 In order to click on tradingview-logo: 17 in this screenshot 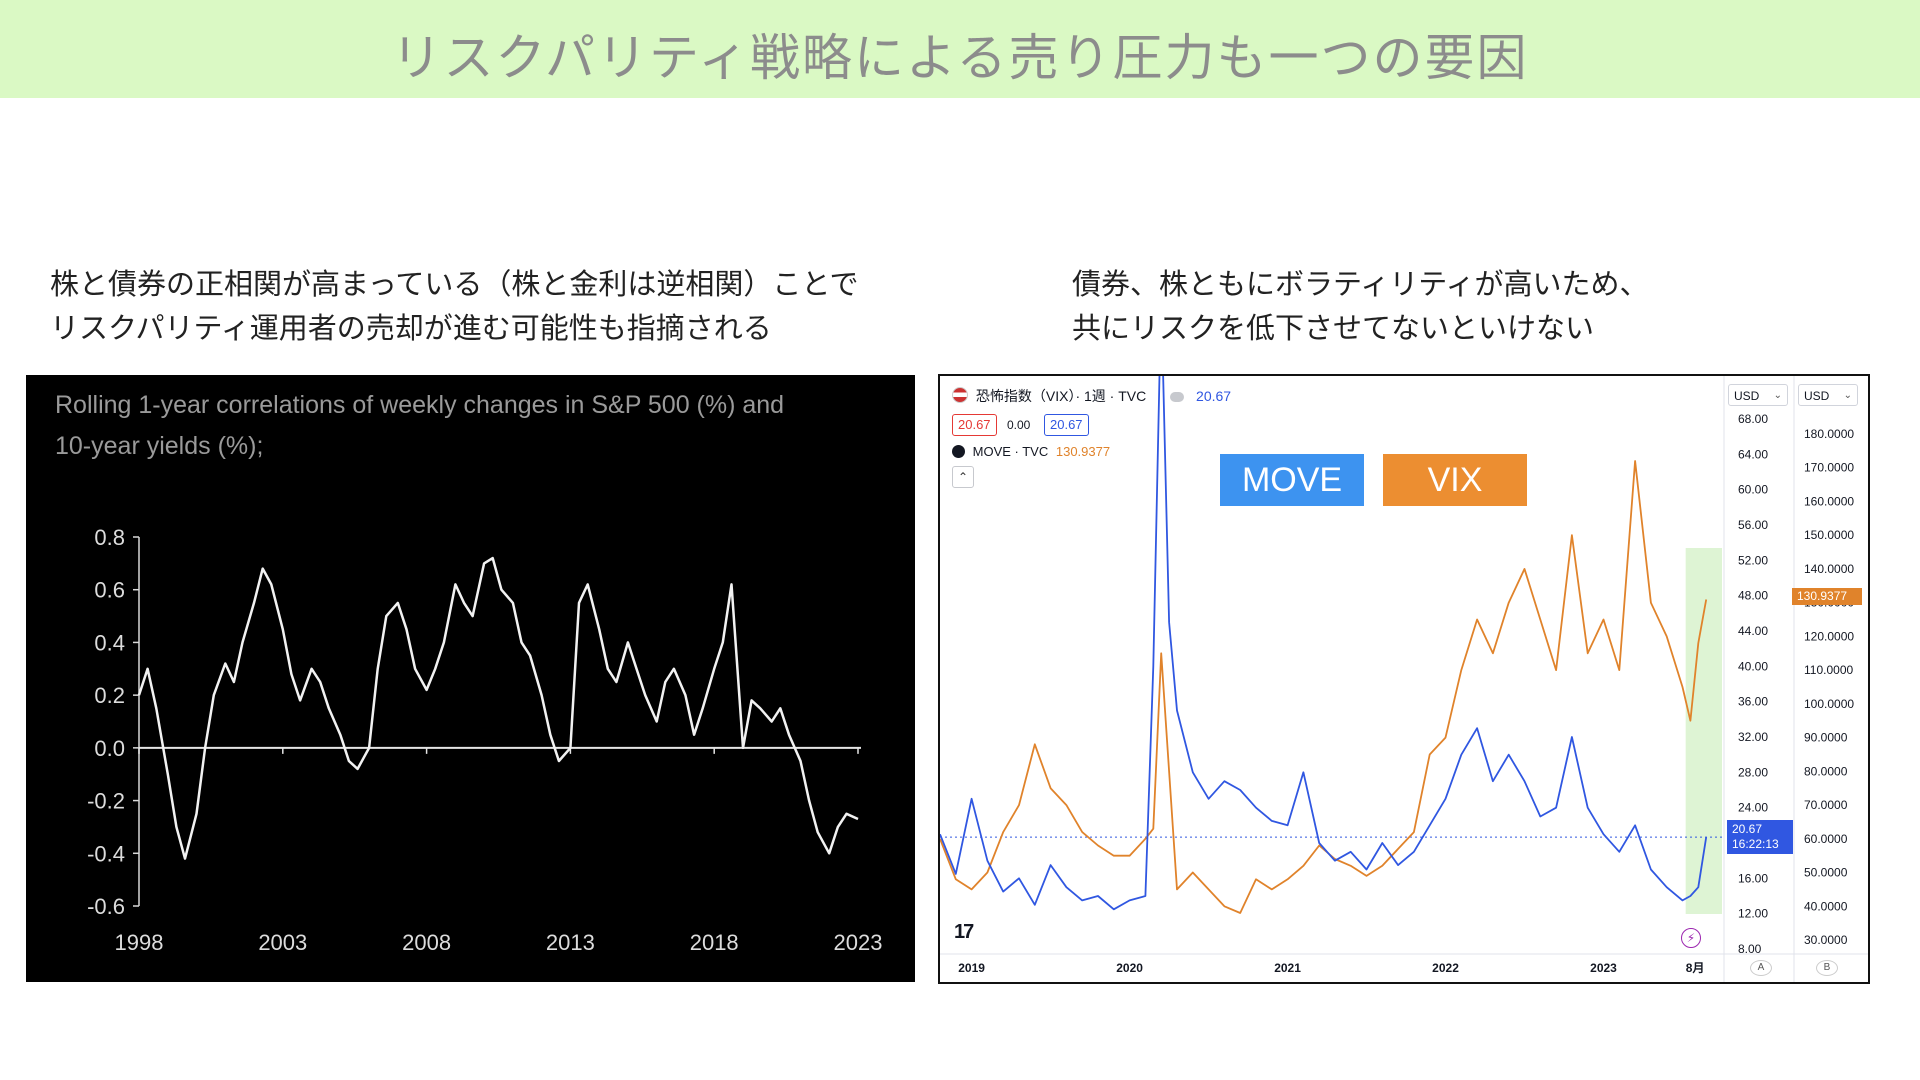, I will do `click(964, 932)`.